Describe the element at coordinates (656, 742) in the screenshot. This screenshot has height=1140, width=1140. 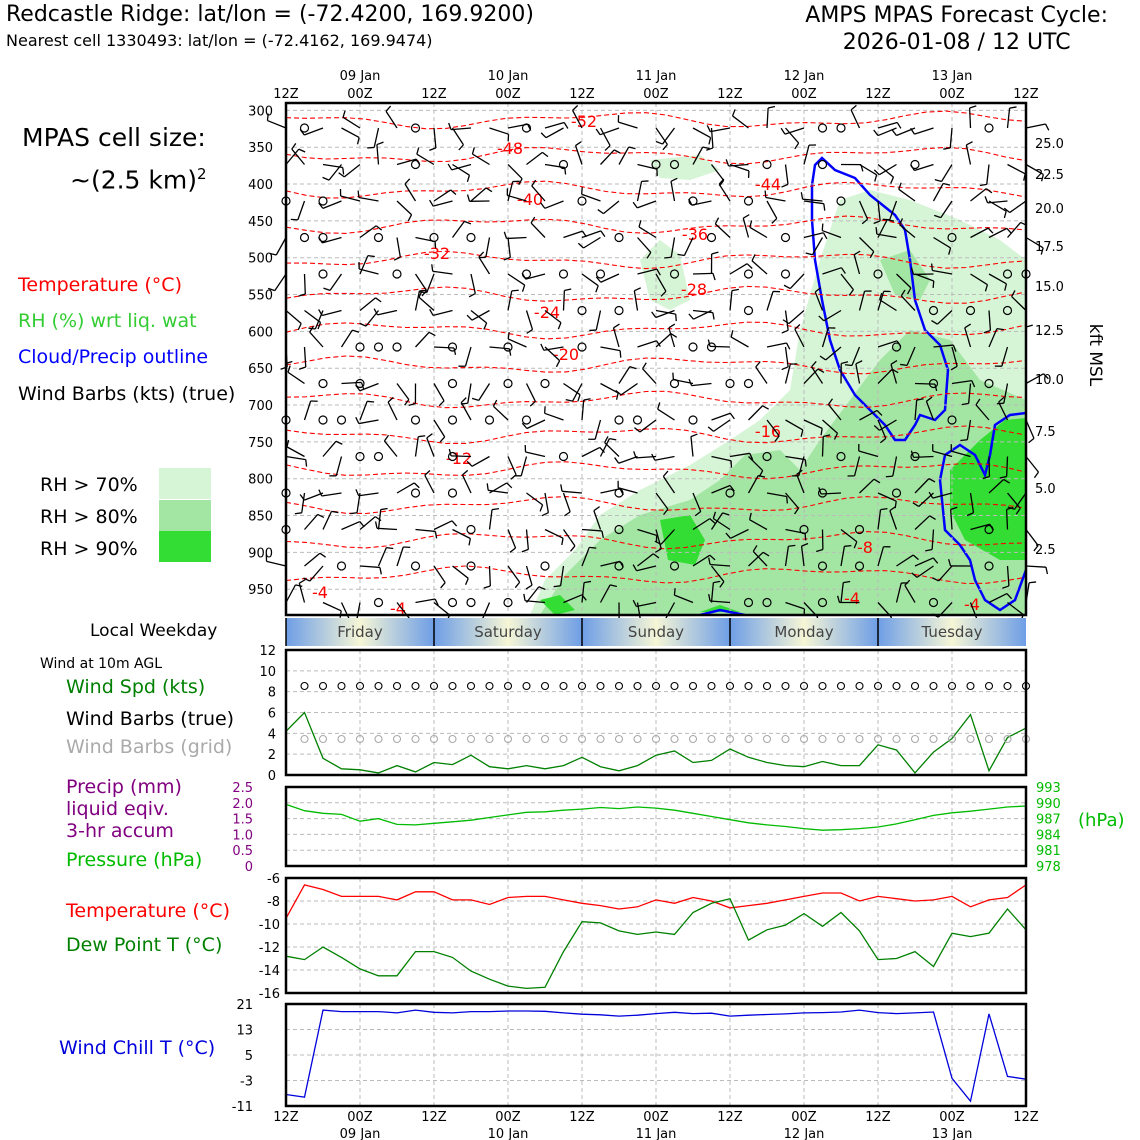
I see `wind-speed-line` at that location.